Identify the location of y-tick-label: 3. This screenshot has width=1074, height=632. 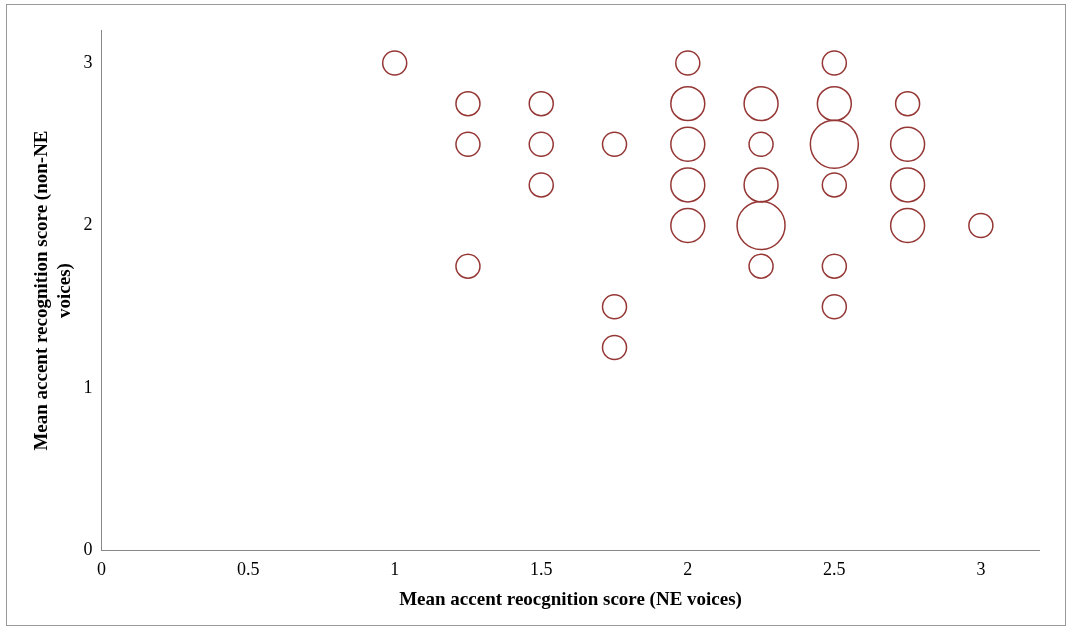
(88, 61).